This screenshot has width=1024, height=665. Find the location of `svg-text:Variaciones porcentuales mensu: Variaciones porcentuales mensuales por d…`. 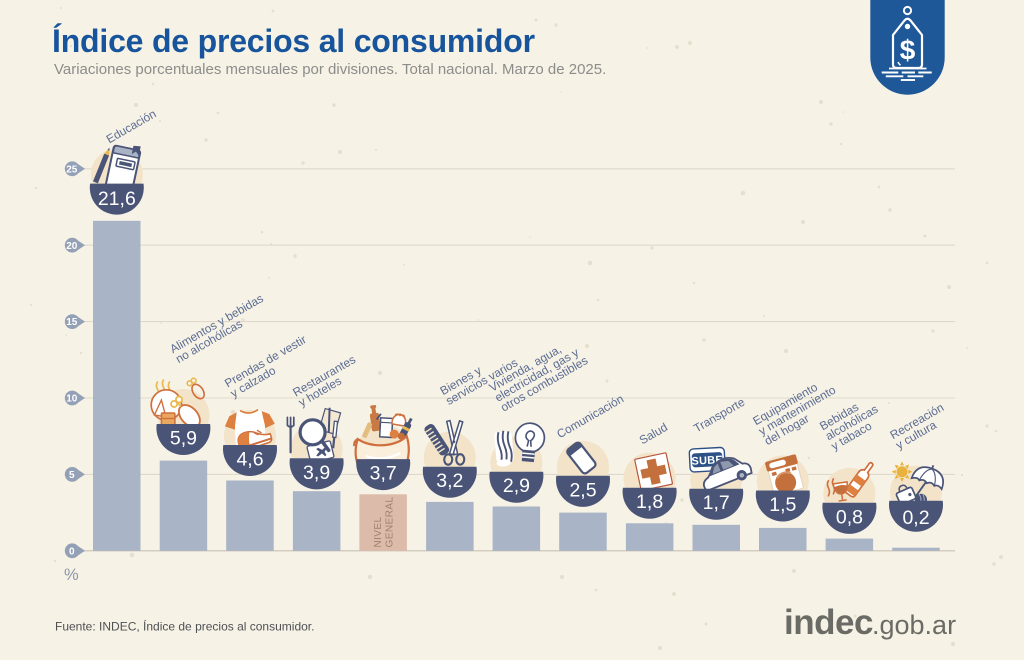

svg-text:Variaciones porcentuales mensu: Variaciones porcentuales mensuales por d… is located at coordinates (330, 69).